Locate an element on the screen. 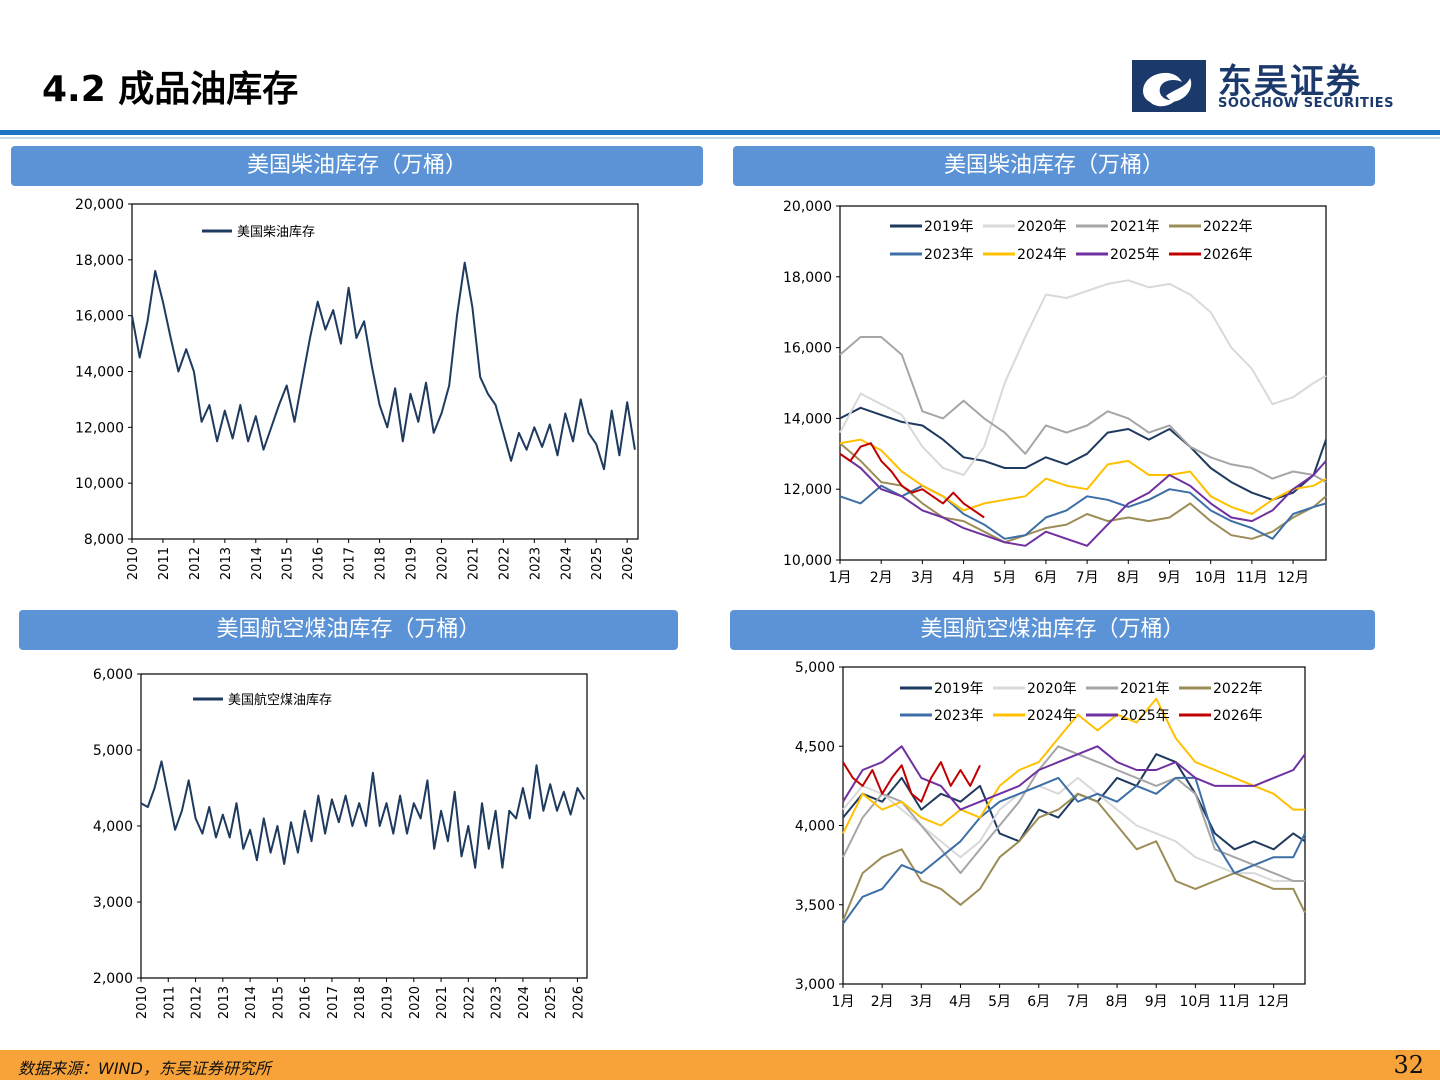 The image size is (1440, 1080). legend-label: 2026年 is located at coordinates (1238, 716).